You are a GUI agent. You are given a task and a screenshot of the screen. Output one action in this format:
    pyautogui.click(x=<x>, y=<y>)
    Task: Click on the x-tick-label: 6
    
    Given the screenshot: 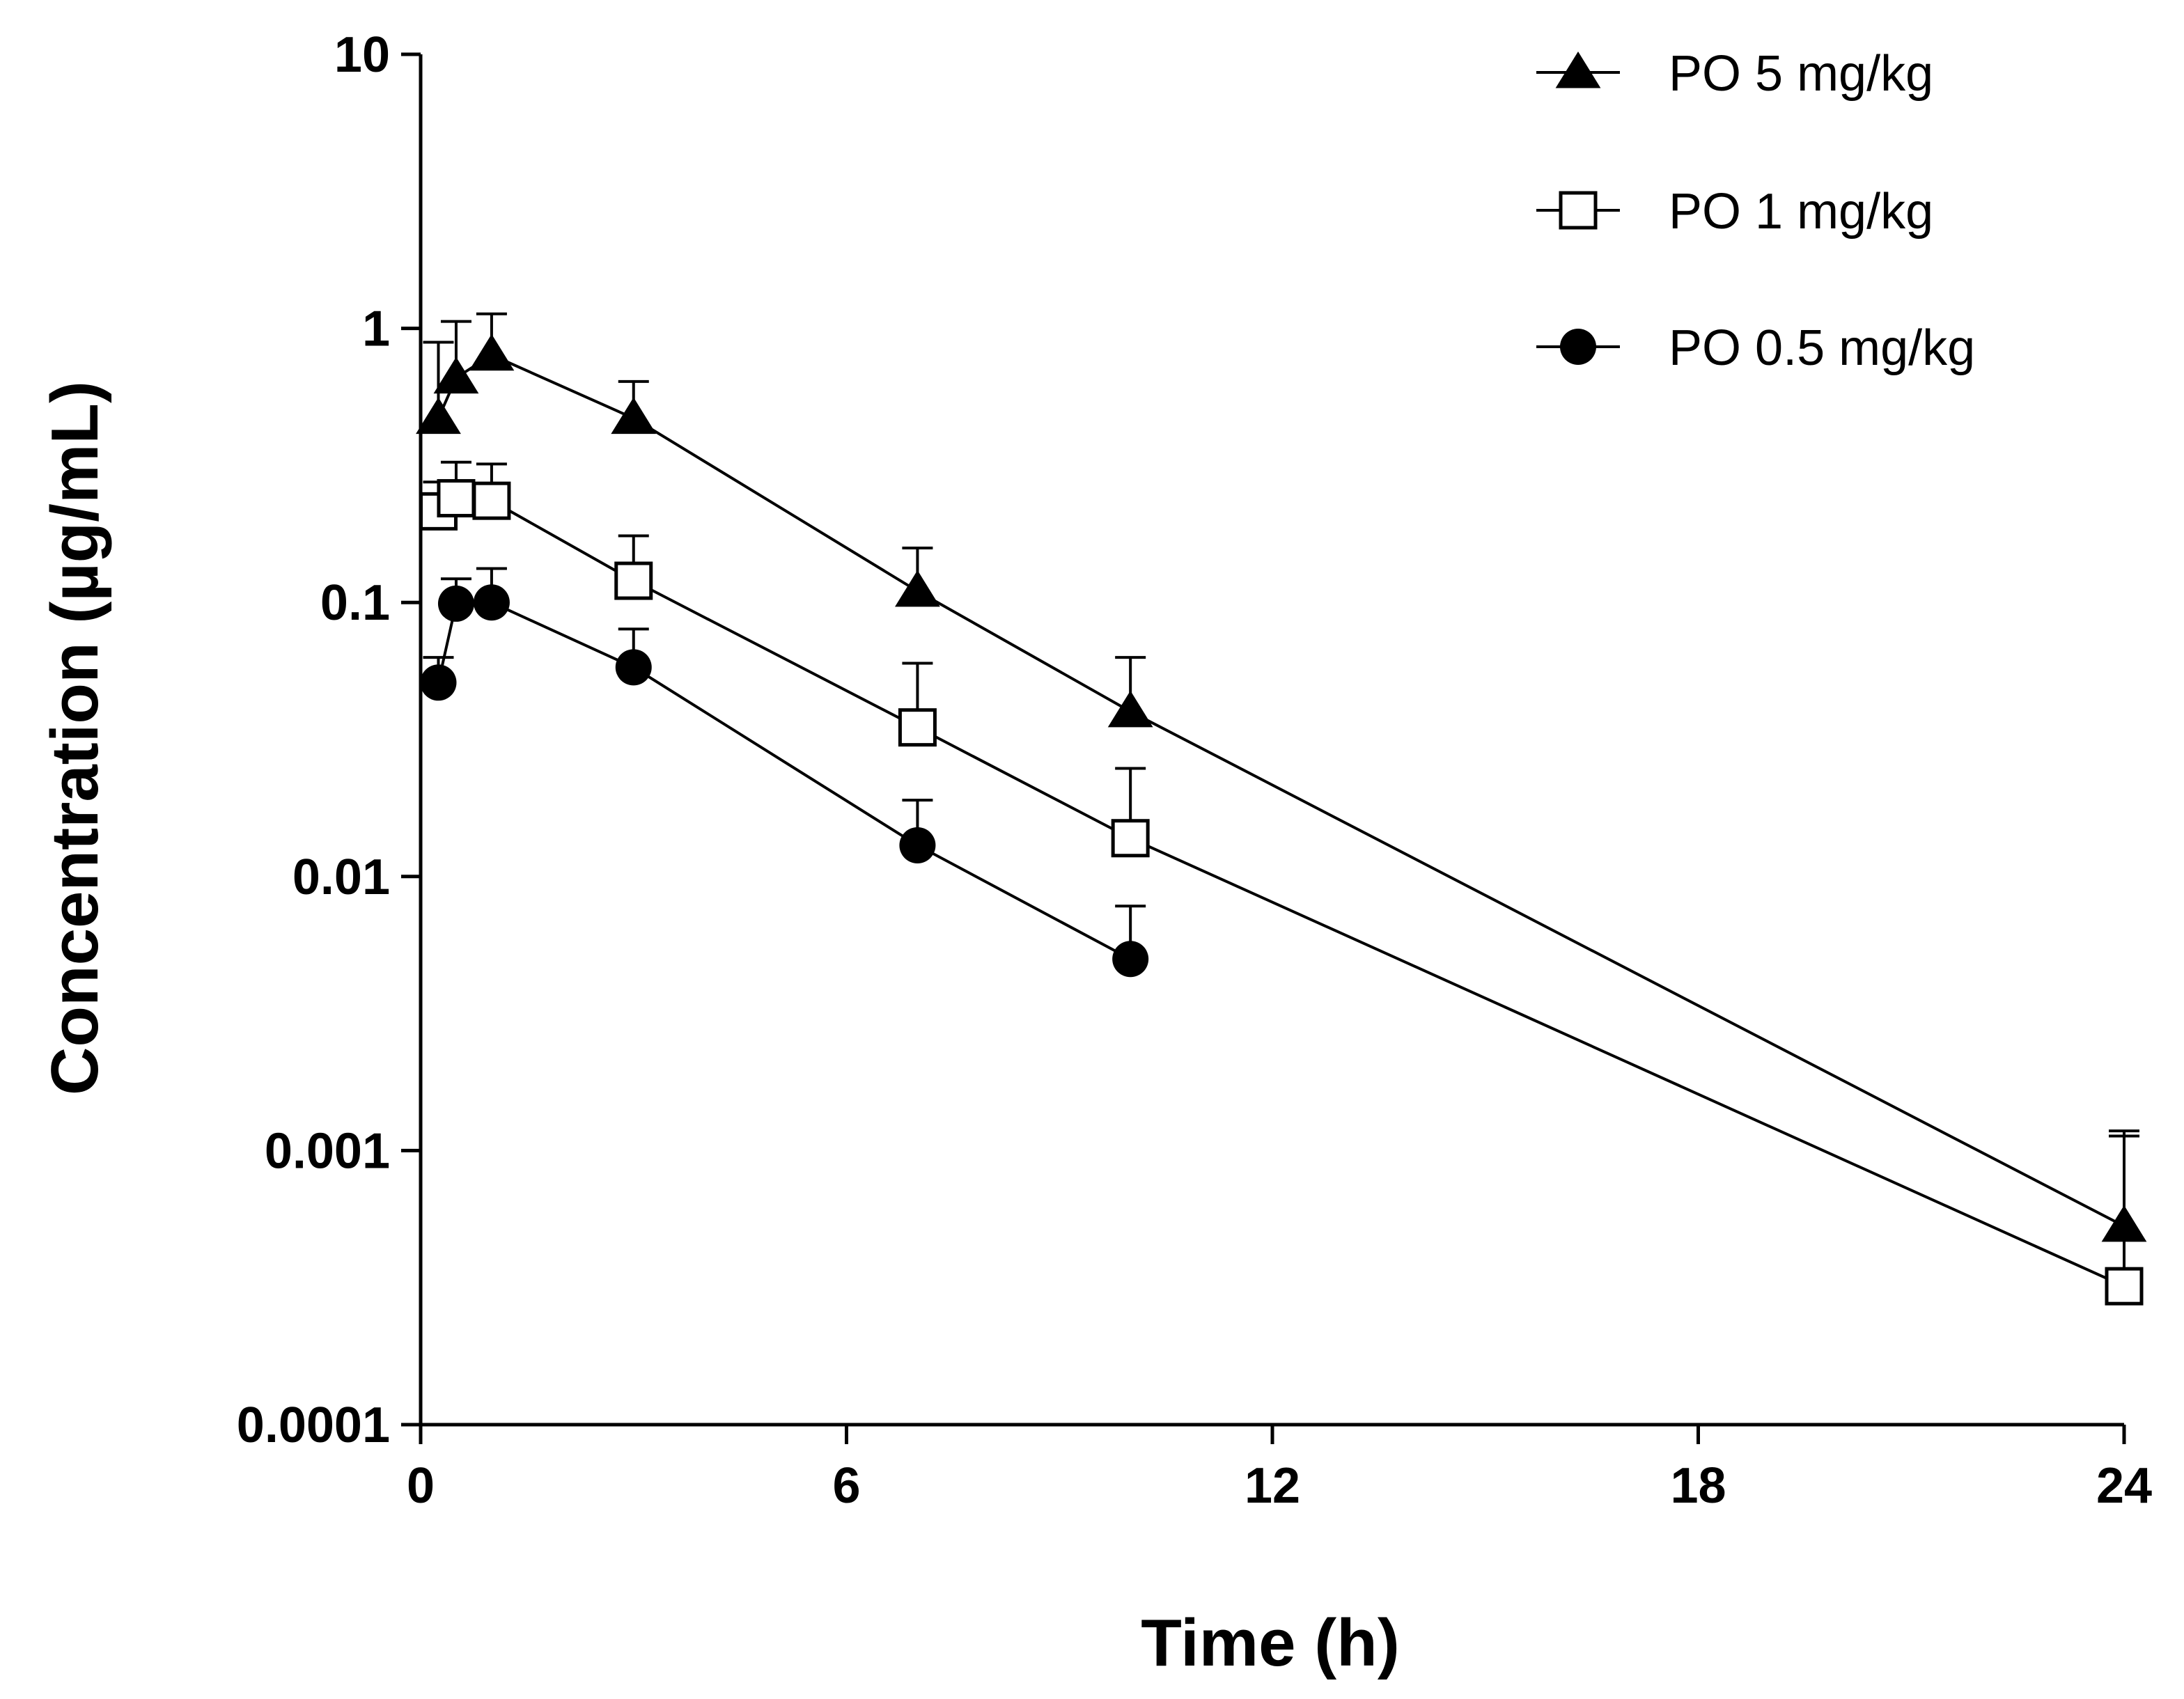 What is the action you would take?
    pyautogui.click(x=846, y=1486)
    